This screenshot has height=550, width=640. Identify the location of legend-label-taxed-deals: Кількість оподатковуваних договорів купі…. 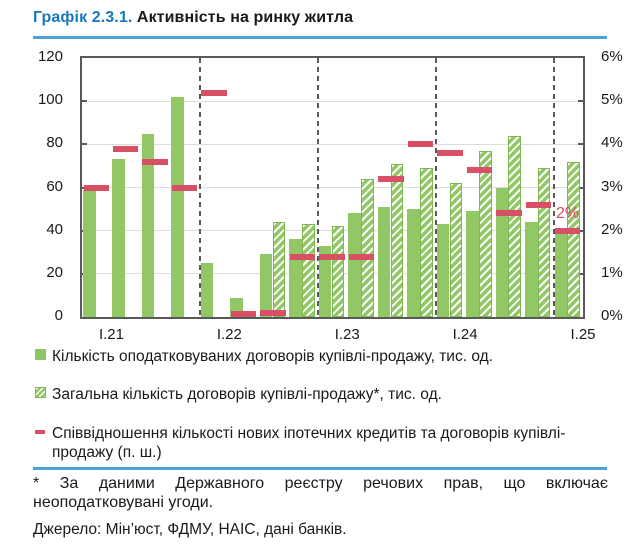
(272, 356).